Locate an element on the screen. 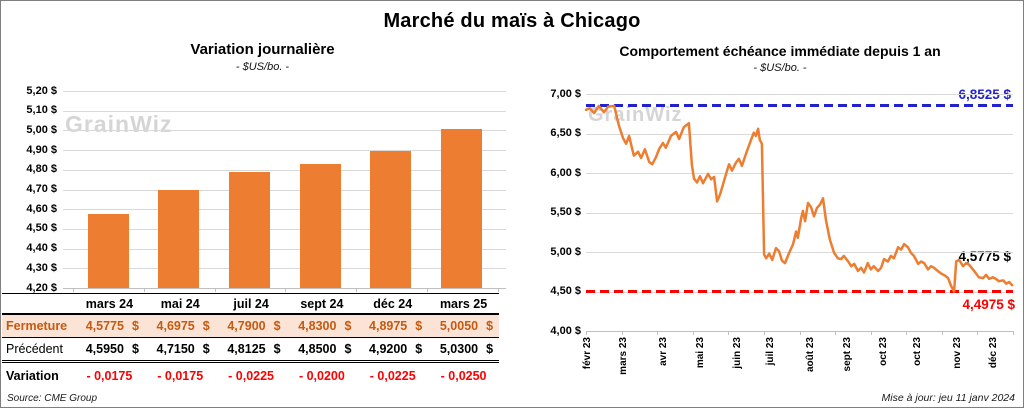 Image resolution: width=1024 pixels, height=408 pixels. left-chart-title: Variation journalière is located at coordinates (262, 49).